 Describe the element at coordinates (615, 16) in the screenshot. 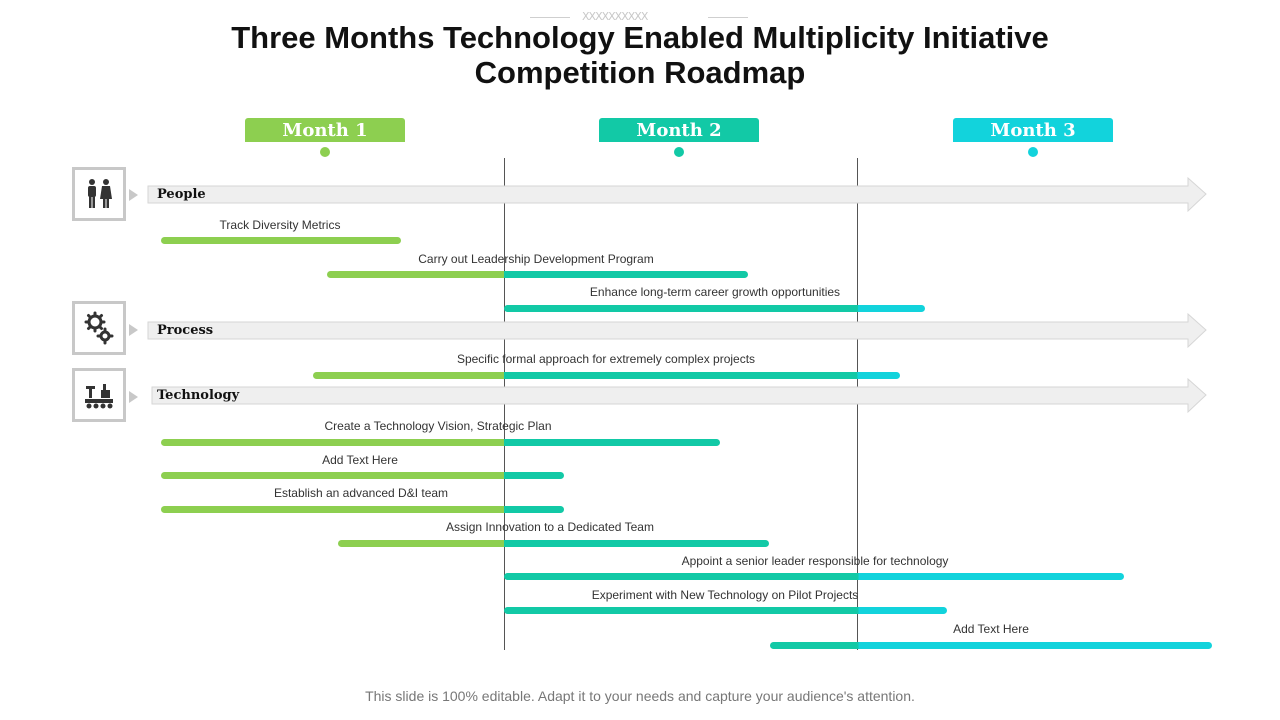

I see `decoration-text: XXXXXXXXXX` at that location.